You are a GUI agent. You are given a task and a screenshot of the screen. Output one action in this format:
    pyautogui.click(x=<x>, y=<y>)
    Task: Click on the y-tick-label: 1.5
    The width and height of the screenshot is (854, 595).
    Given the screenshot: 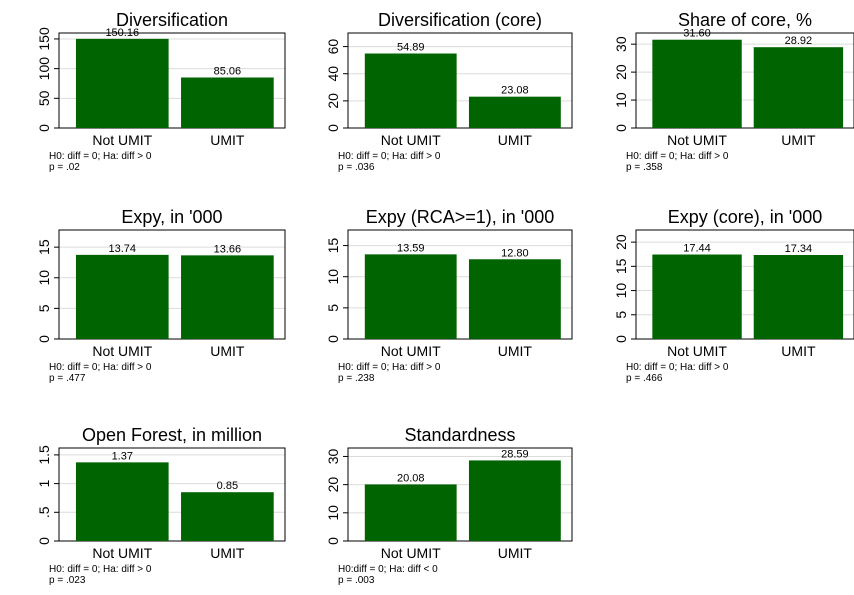 What is the action you would take?
    pyautogui.click(x=44, y=455)
    